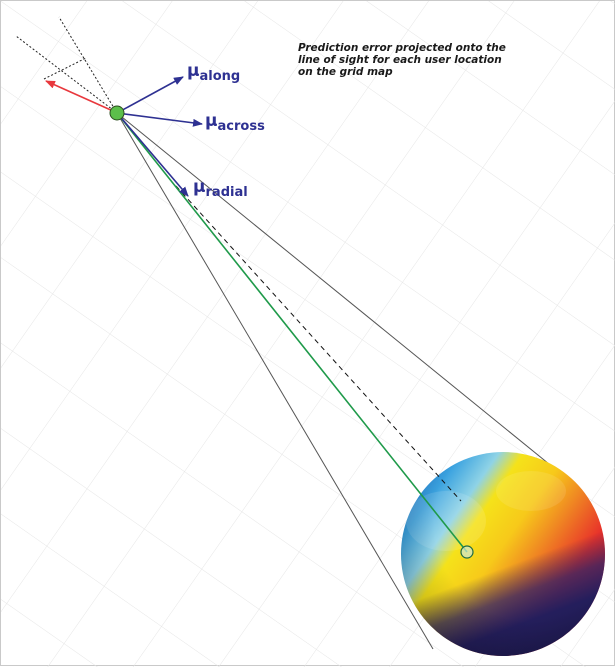 The height and width of the screenshot is (667, 615). What do you see at coordinates (159, 119) in the screenshot?
I see `across-vector-arrow` at bounding box center [159, 119].